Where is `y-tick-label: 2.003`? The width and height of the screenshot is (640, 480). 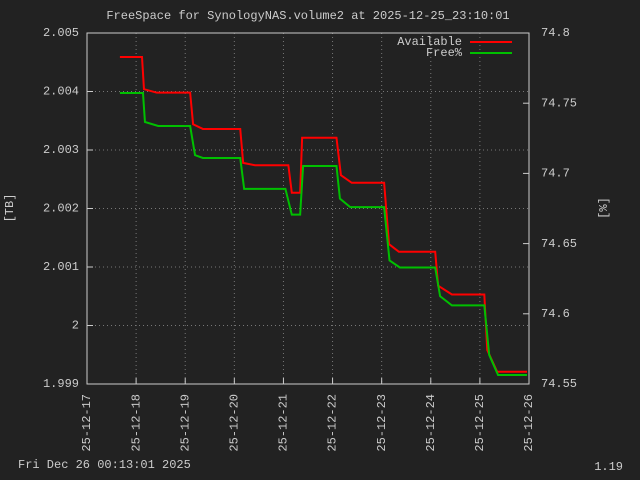
y-tick-label: 2.003 is located at coordinates (61, 150).